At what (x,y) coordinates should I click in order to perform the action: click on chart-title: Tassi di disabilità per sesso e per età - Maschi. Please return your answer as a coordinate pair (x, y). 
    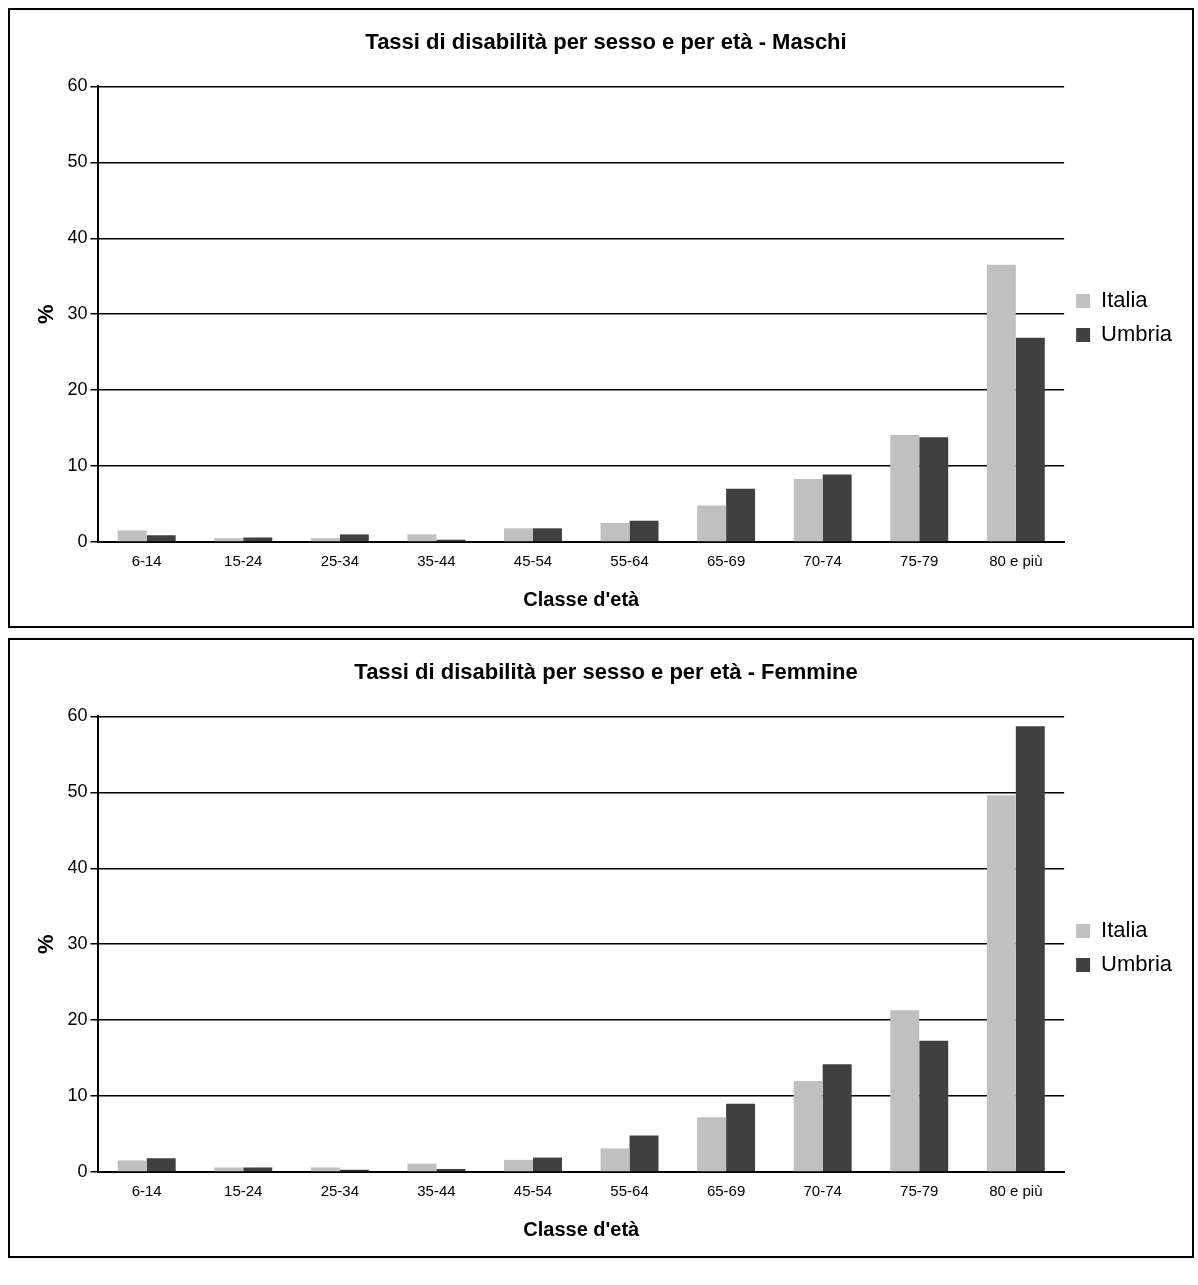
    Looking at the image, I should click on (606, 42).